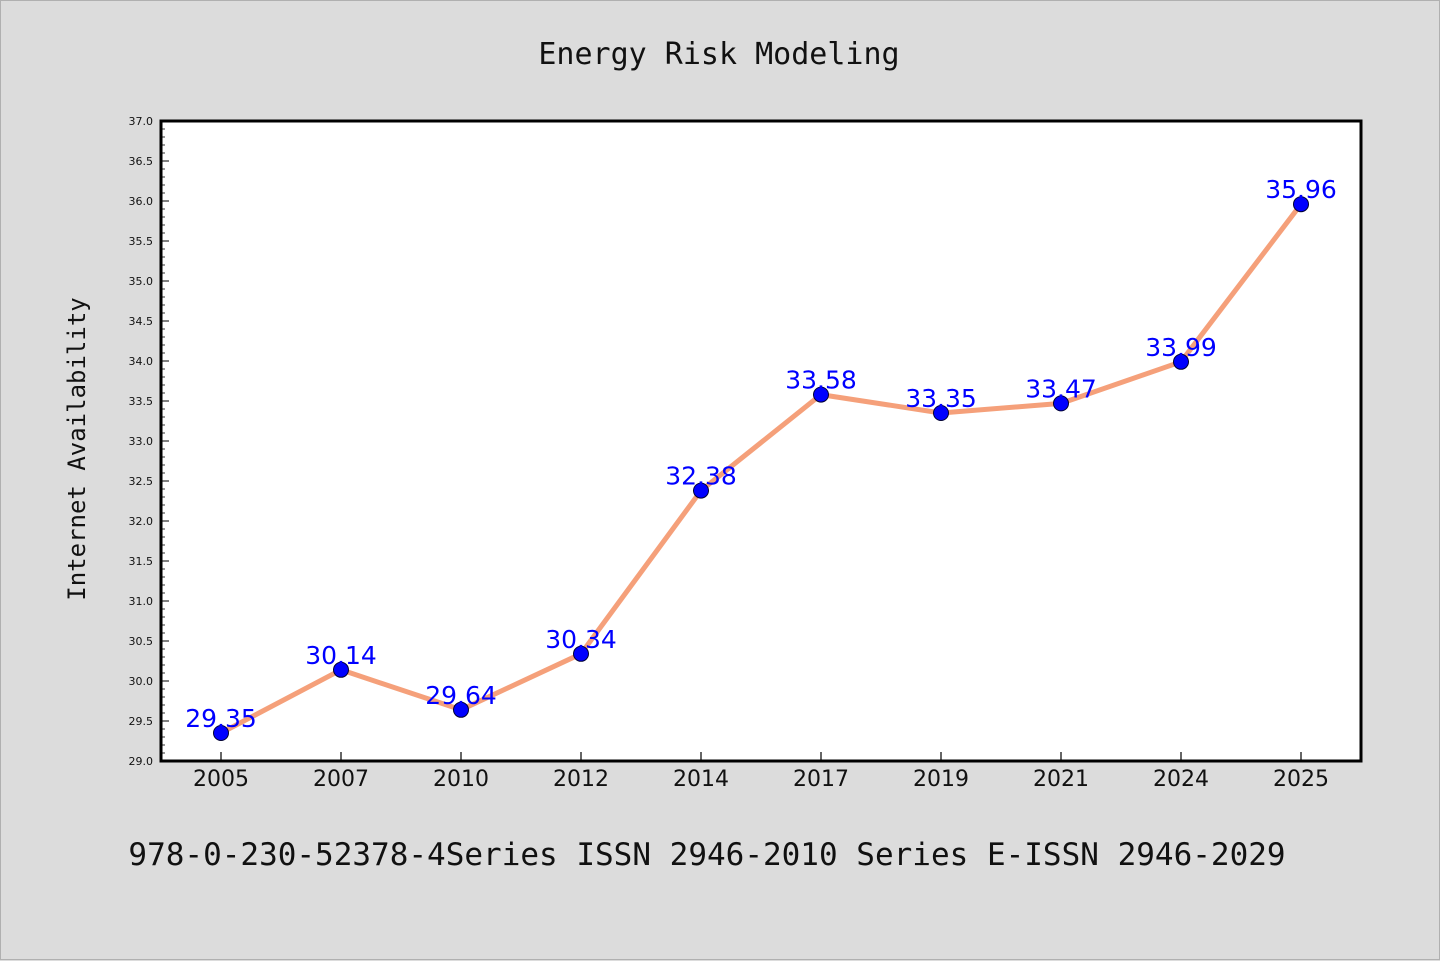  Describe the element at coordinates (141, 401) in the screenshot. I see `y-tick-label: 33.5` at that location.